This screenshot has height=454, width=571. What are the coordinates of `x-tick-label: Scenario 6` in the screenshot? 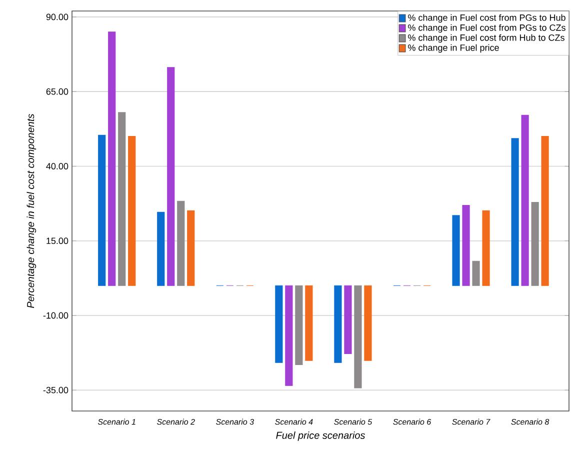 It's located at (412, 421).